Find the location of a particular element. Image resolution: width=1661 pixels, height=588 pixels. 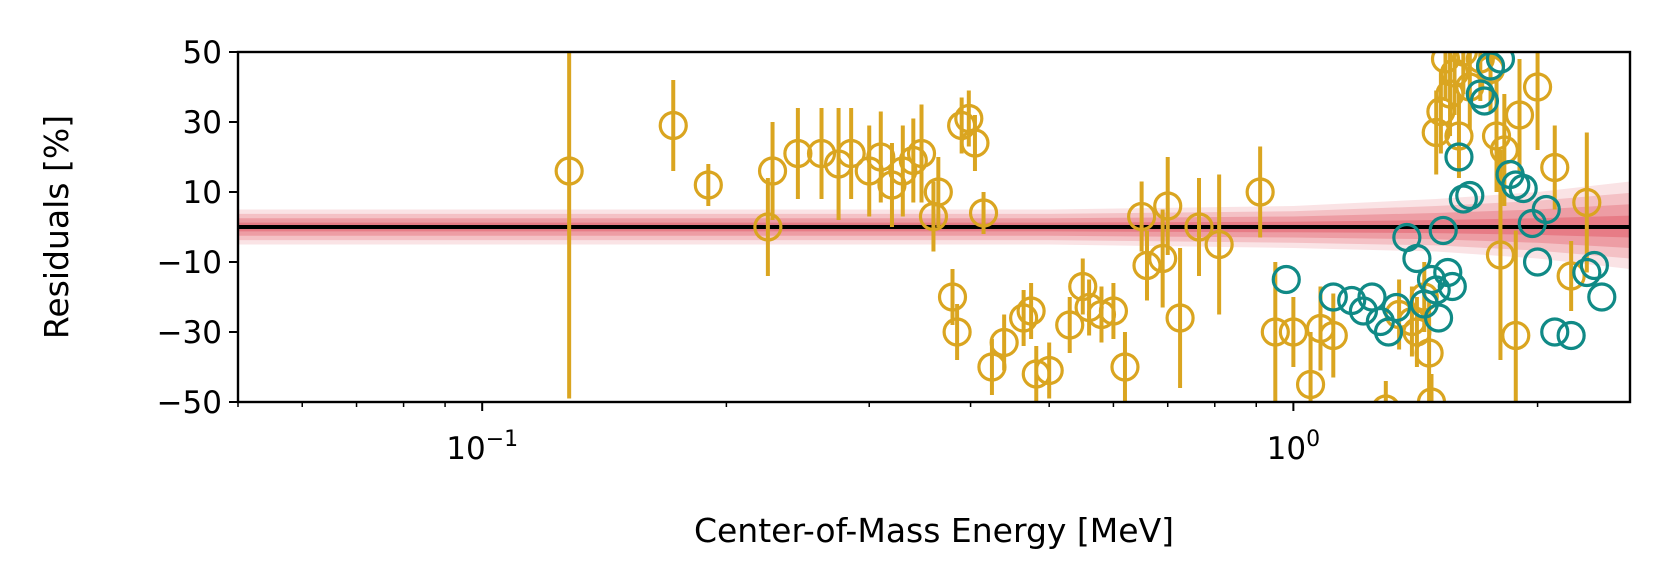

x-axis-label: Center-of-Mass Energy [MeV] is located at coordinates (934, 530).